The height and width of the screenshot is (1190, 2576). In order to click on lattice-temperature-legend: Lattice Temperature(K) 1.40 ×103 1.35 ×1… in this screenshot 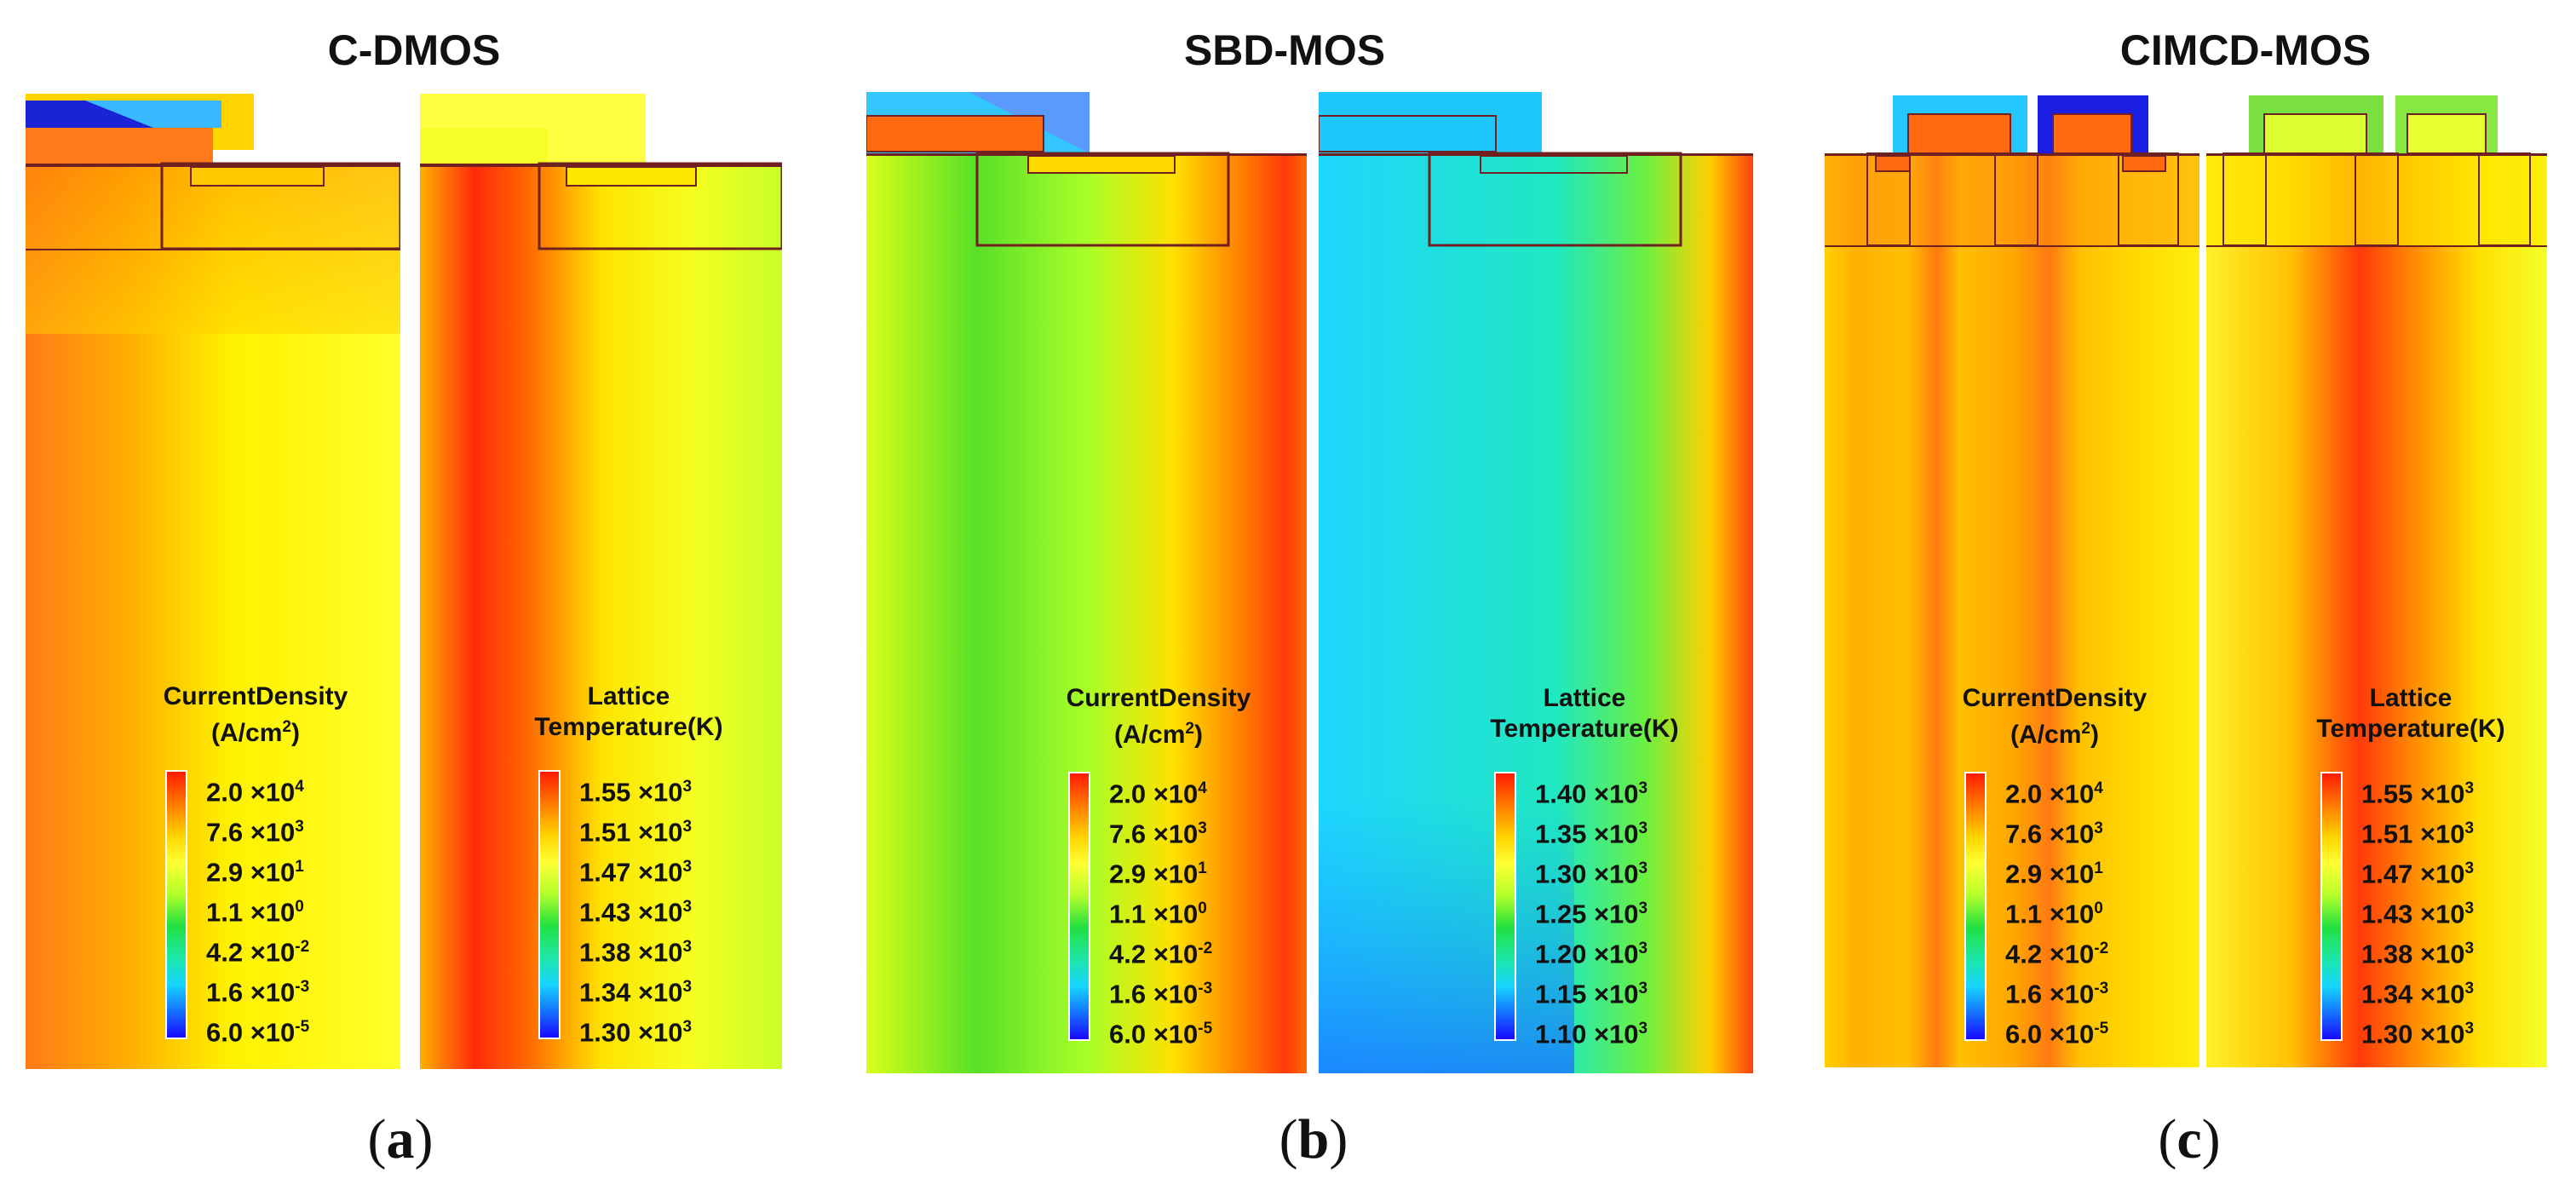, I will do `click(1593, 870)`.